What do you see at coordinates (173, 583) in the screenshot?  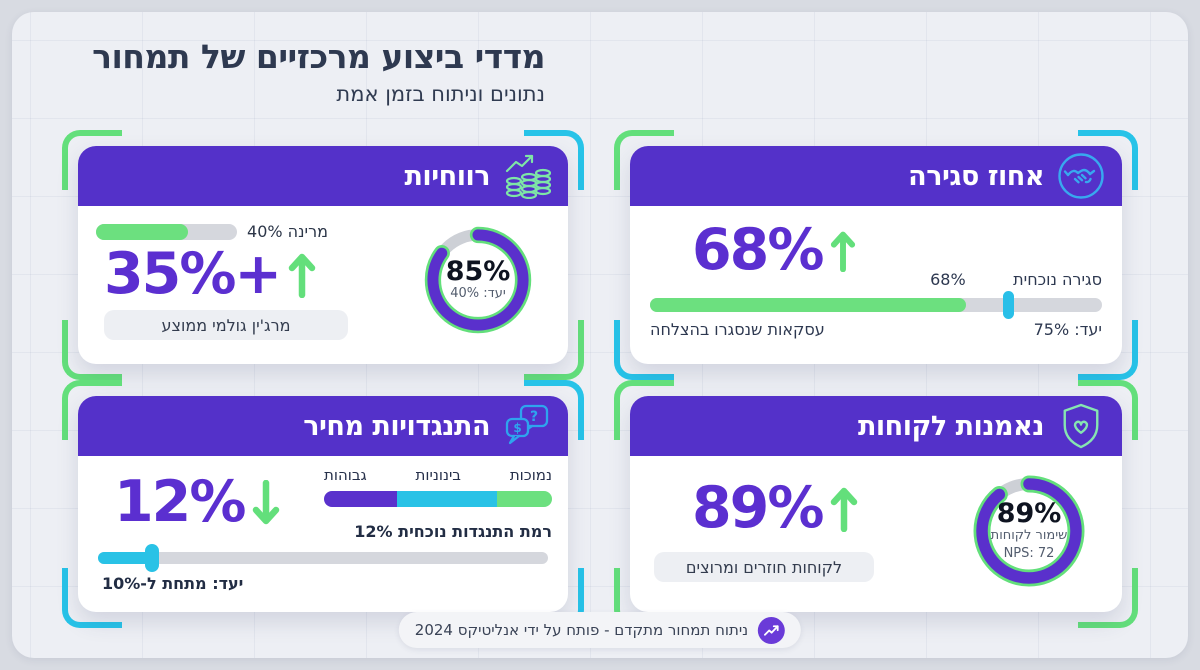 I see `objection-target-label: יעד: מתחת ל-10%` at bounding box center [173, 583].